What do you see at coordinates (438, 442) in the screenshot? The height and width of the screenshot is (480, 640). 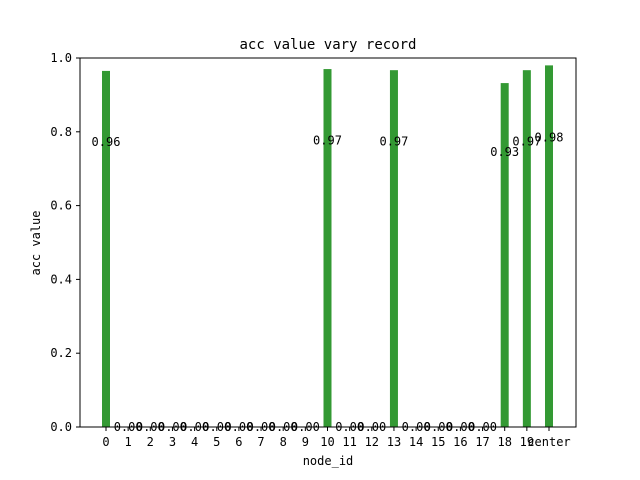 I see `x-tick-label: 15` at bounding box center [438, 442].